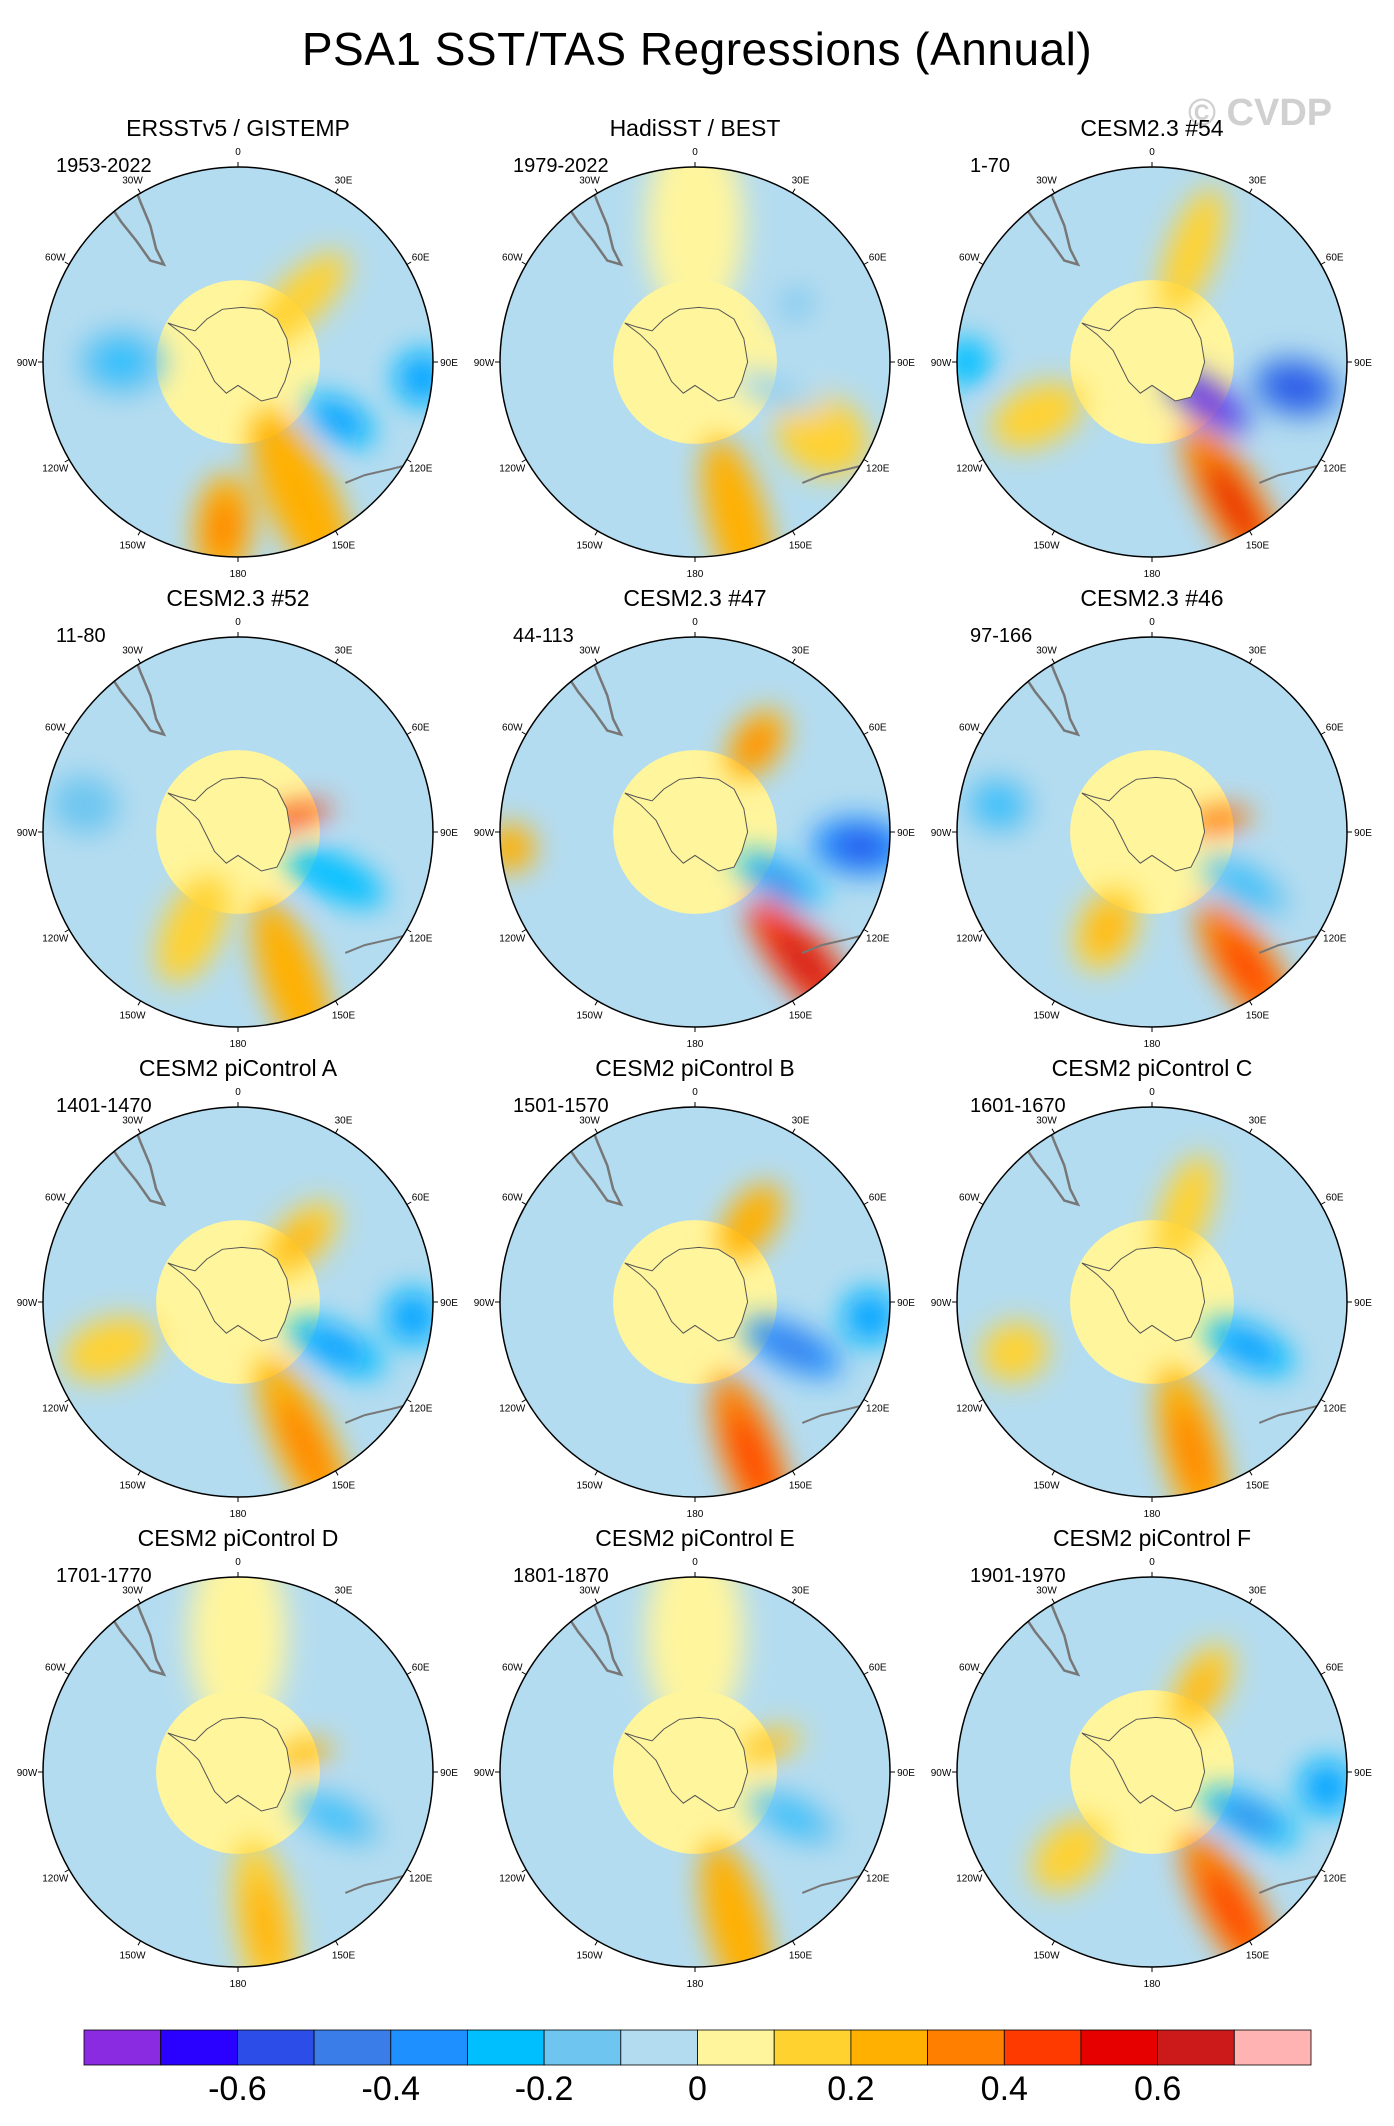 The image size is (1394, 2126). What do you see at coordinates (1001, 636) in the screenshot?
I see `panel-period: 97-166` at bounding box center [1001, 636].